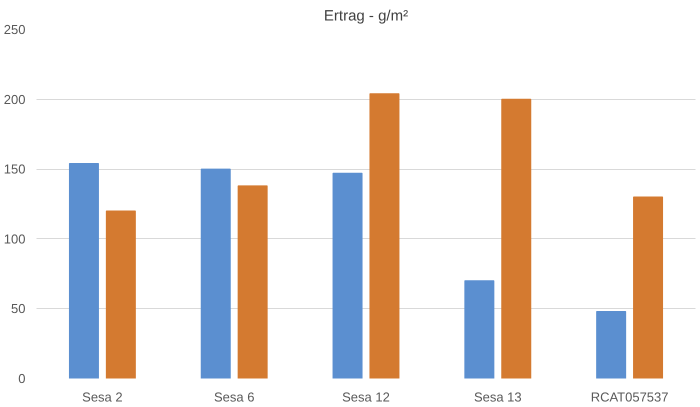  Describe the element at coordinates (366, 397) in the screenshot. I see `x-tick-label: Sesa 12` at that location.